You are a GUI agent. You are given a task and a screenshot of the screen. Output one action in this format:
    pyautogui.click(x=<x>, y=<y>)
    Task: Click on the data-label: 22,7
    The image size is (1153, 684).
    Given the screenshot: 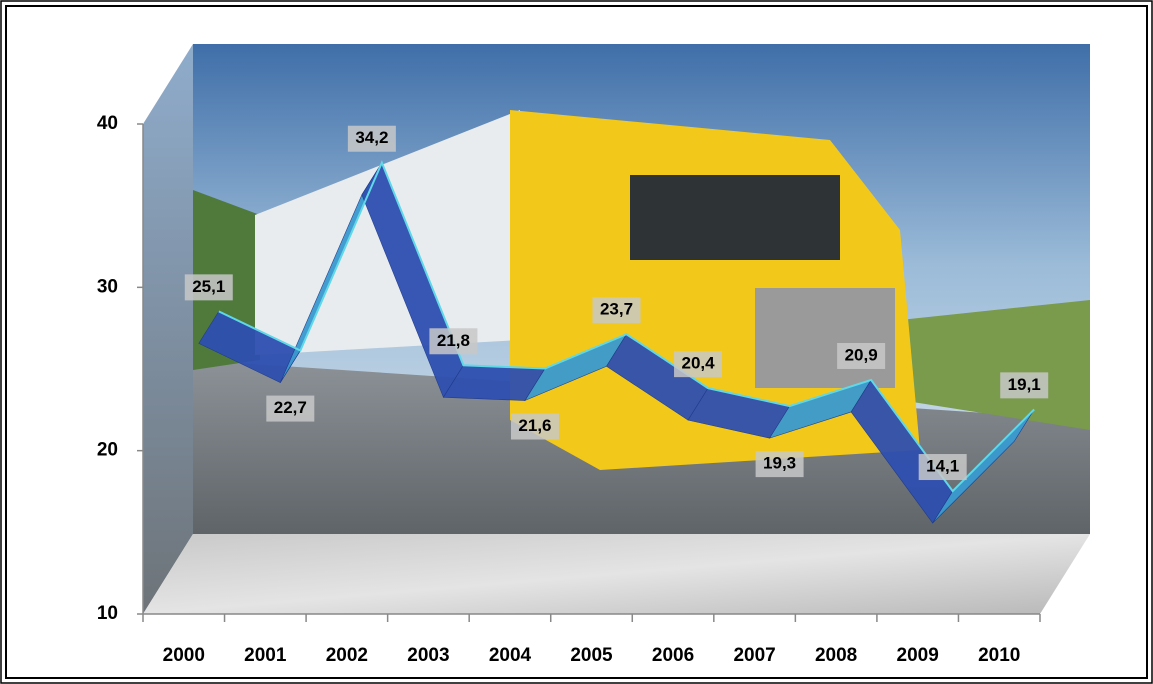 What is the action you would take?
    pyautogui.click(x=290, y=408)
    